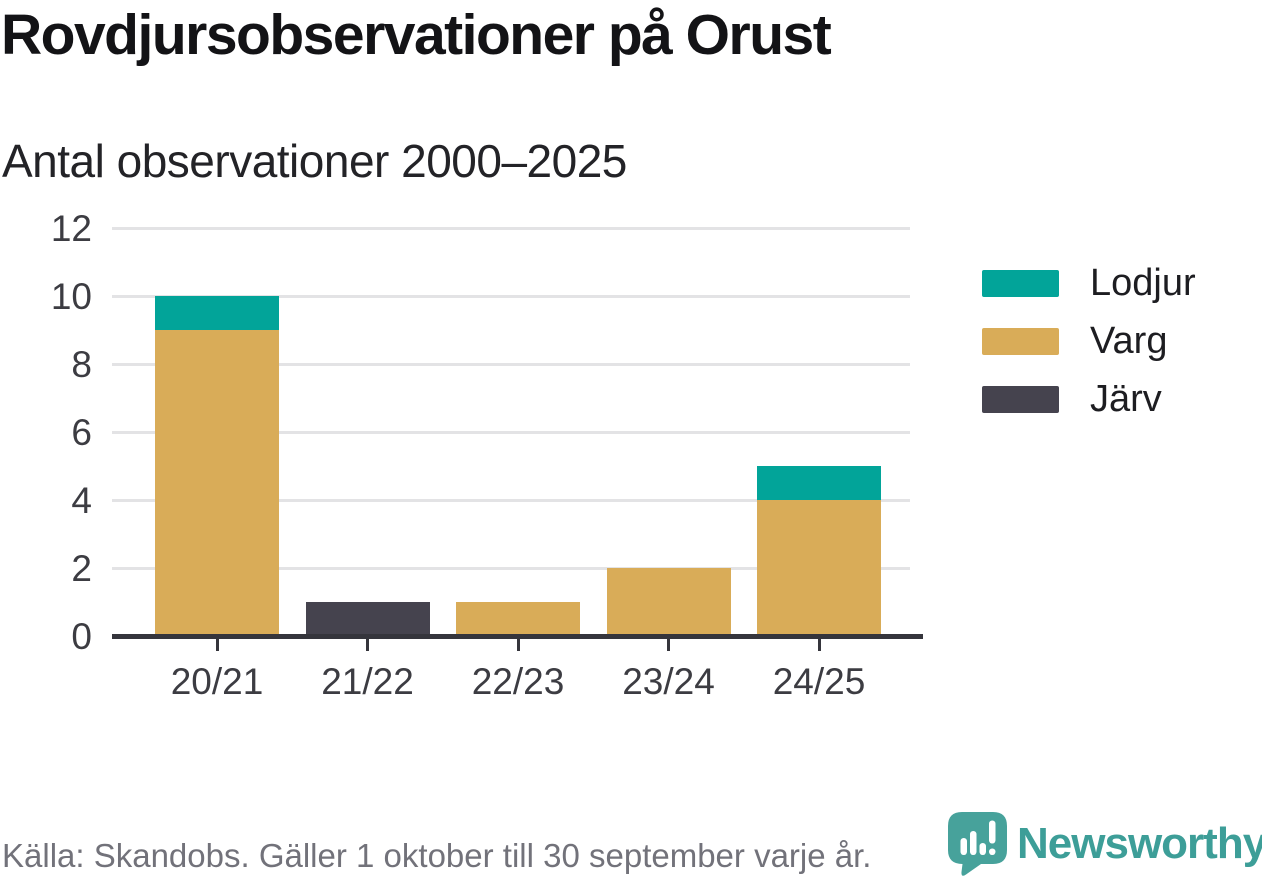 This screenshot has height=879, width=1262. Describe the element at coordinates (1129, 341) in the screenshot. I see `legend-label: Varg` at that location.